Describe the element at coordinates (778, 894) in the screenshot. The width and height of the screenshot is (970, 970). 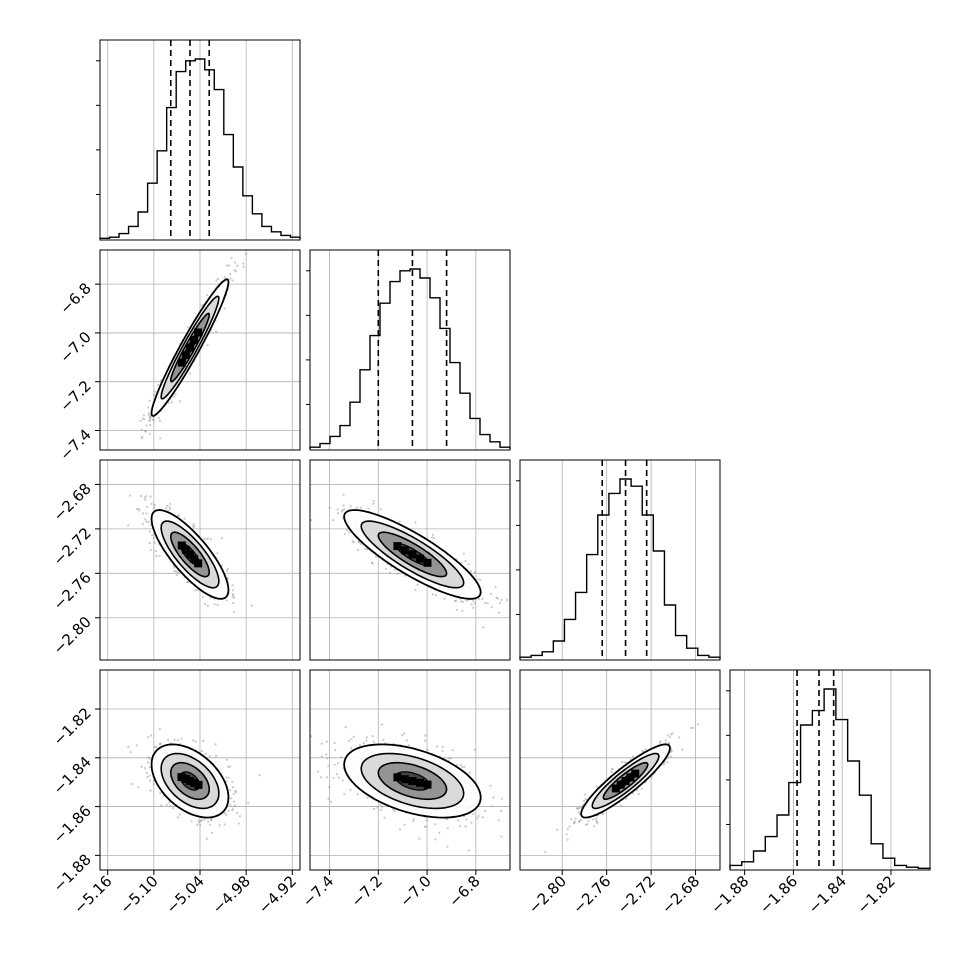
I see `x-tick-label-4-2: −1.86` at that location.